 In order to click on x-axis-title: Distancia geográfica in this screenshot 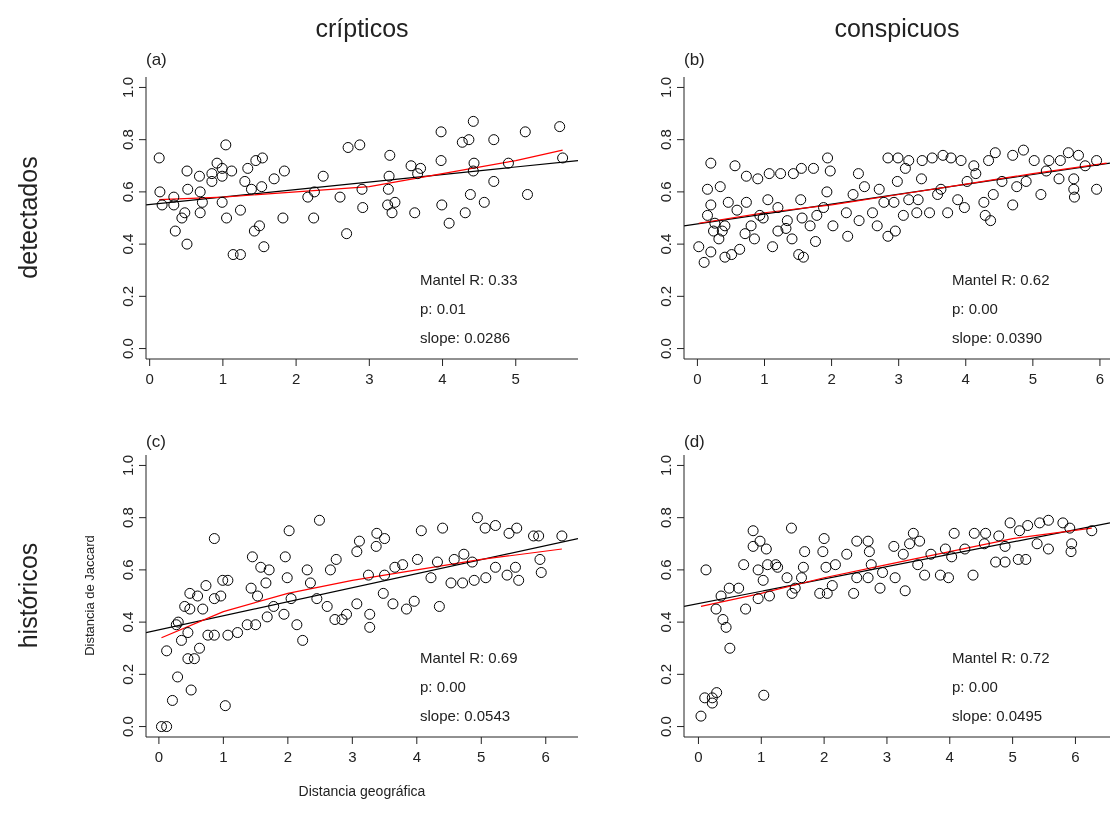, I will do `click(362, 791)`.